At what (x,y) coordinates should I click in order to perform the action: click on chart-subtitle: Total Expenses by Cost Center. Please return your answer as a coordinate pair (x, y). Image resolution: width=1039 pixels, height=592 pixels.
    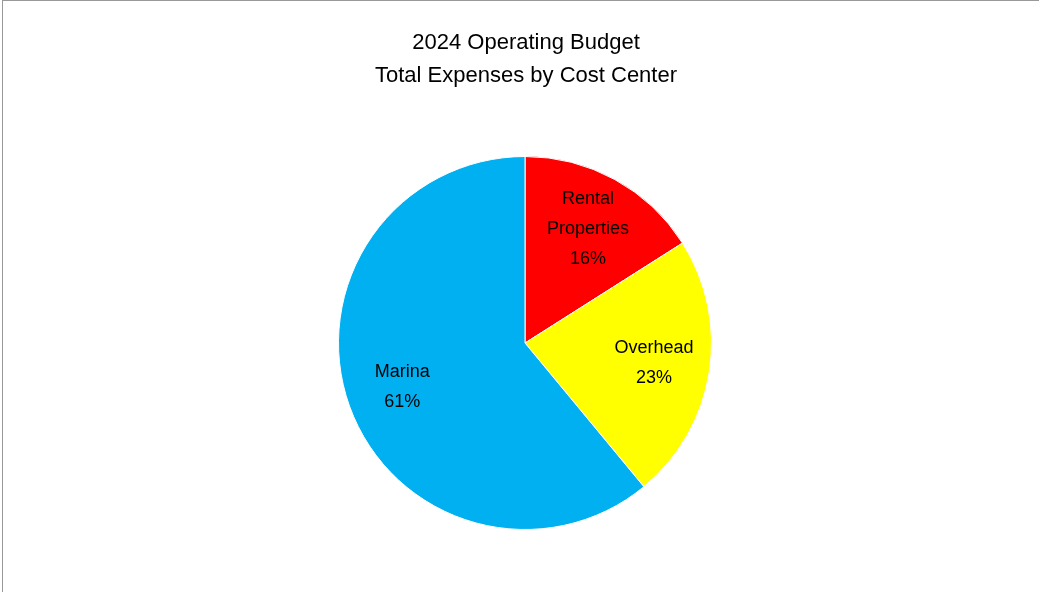
    Looking at the image, I should click on (526, 75).